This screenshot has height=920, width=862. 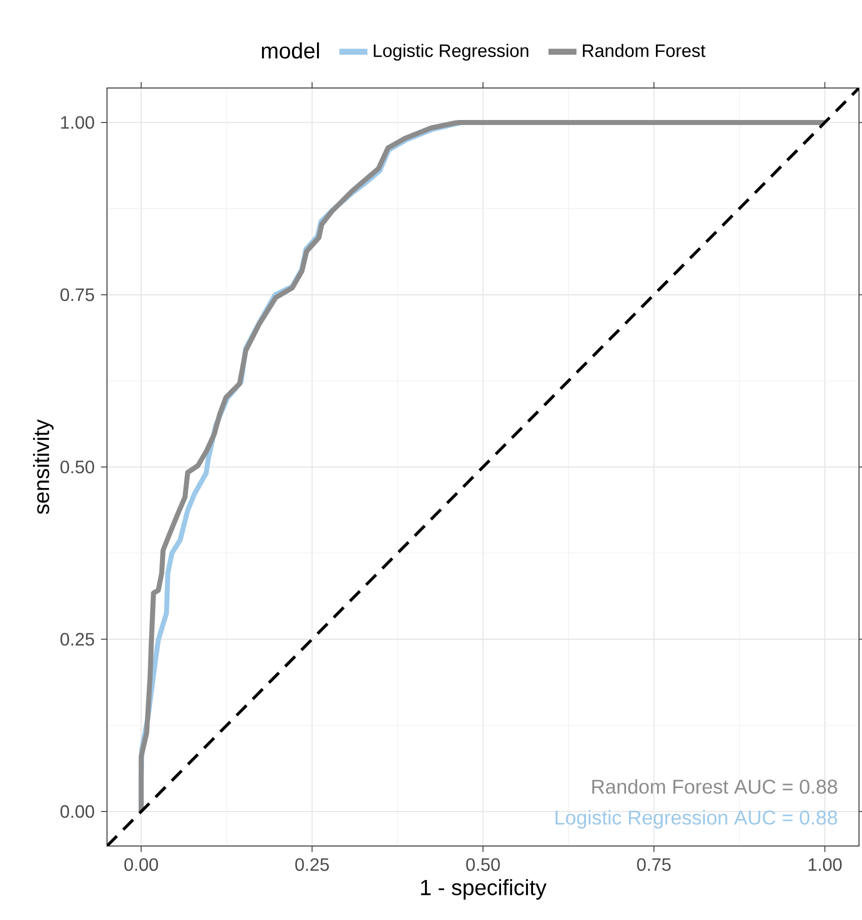 What do you see at coordinates (77, 122) in the screenshot?
I see `y-tick-label: 1.00` at bounding box center [77, 122].